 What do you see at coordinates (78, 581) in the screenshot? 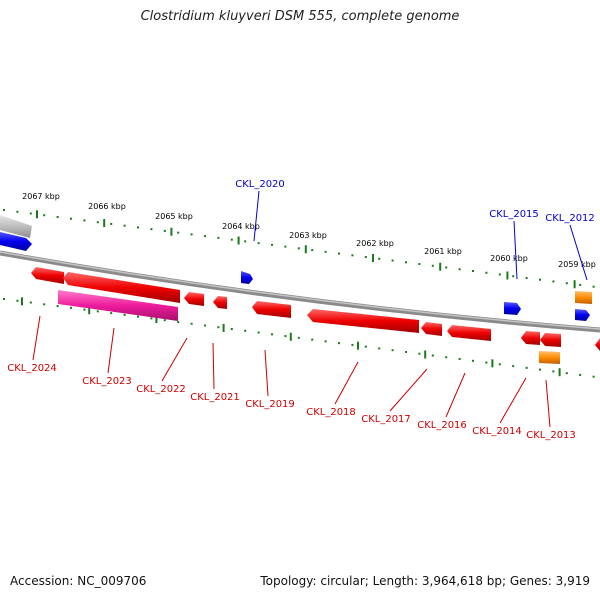
I see `accession-label: Accession: NC_009706` at bounding box center [78, 581].